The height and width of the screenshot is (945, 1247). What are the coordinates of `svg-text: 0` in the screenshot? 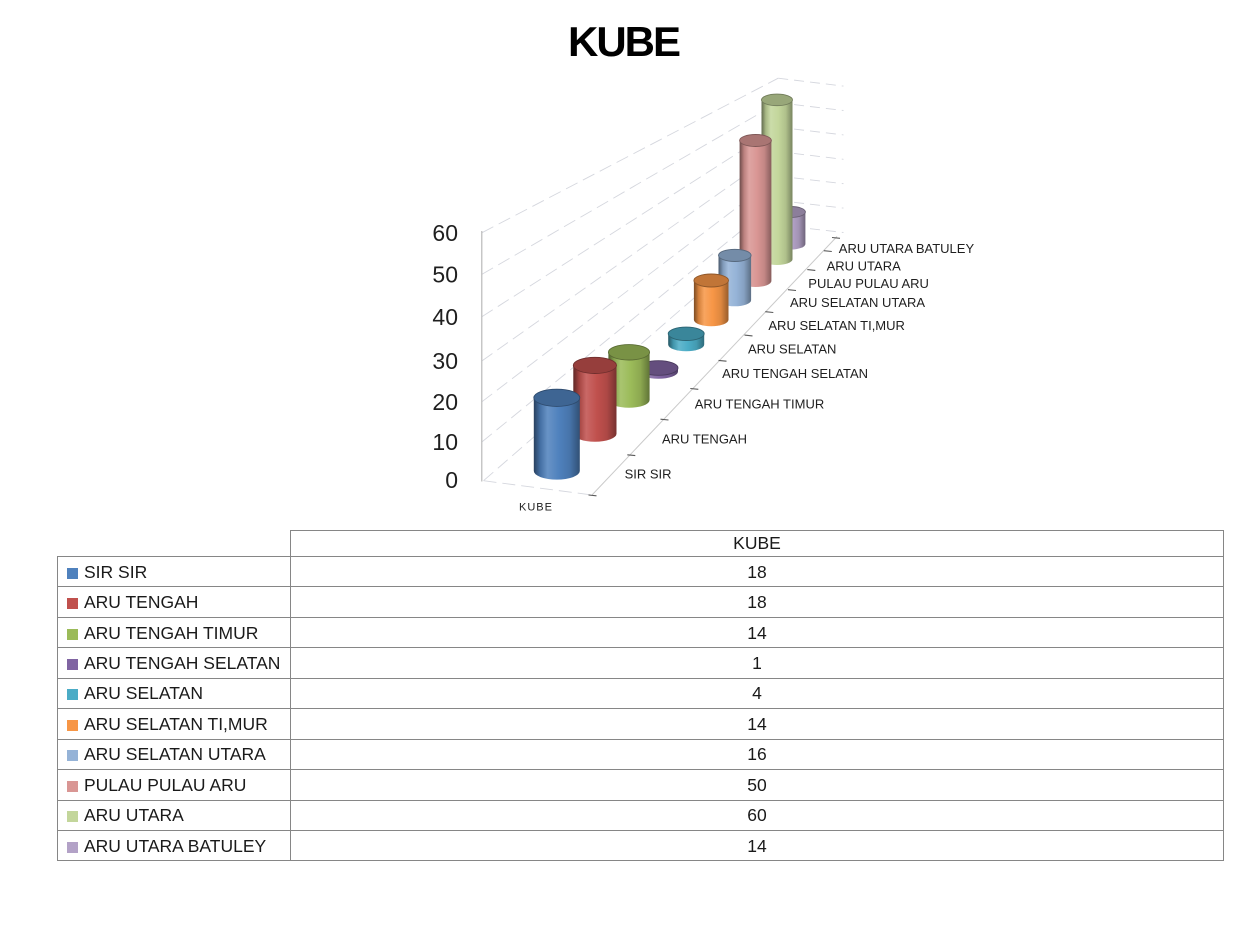 It's located at (451, 480).